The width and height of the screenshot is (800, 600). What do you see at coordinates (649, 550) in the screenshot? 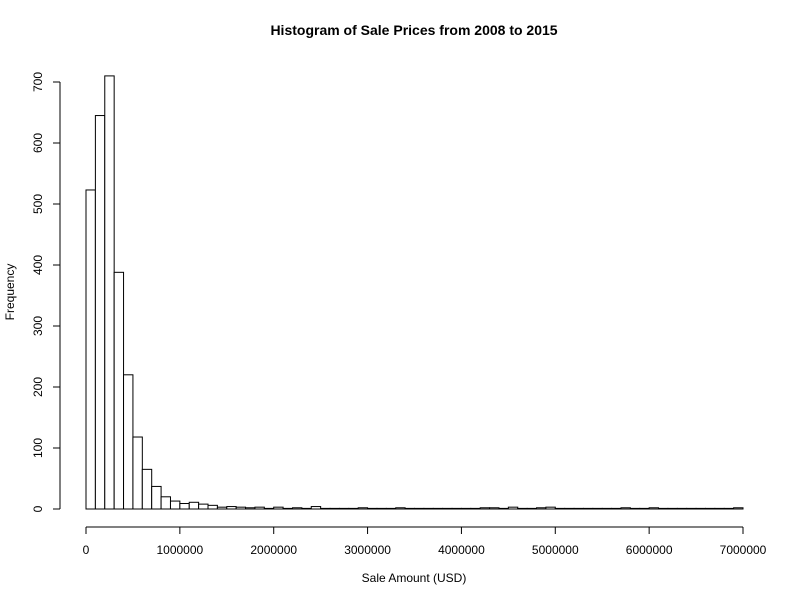
I see `x-tick-label: 6000000` at bounding box center [649, 550].